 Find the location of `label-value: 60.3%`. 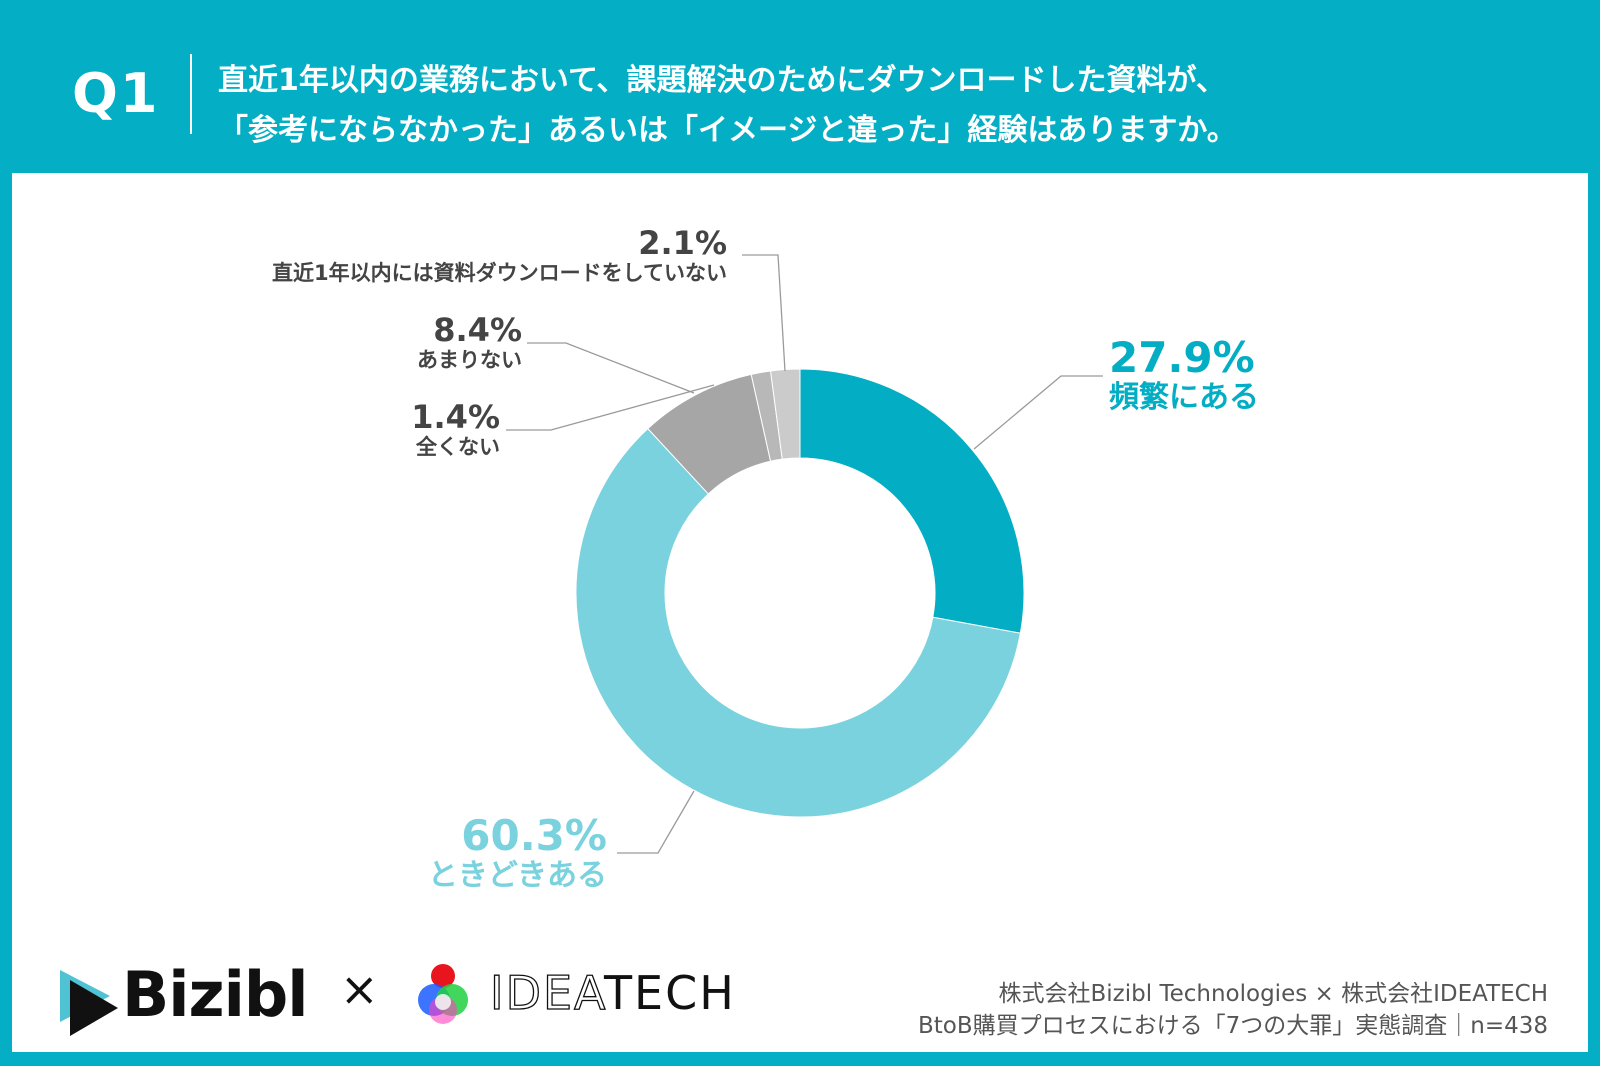

label-value: 60.3% is located at coordinates (534, 835).